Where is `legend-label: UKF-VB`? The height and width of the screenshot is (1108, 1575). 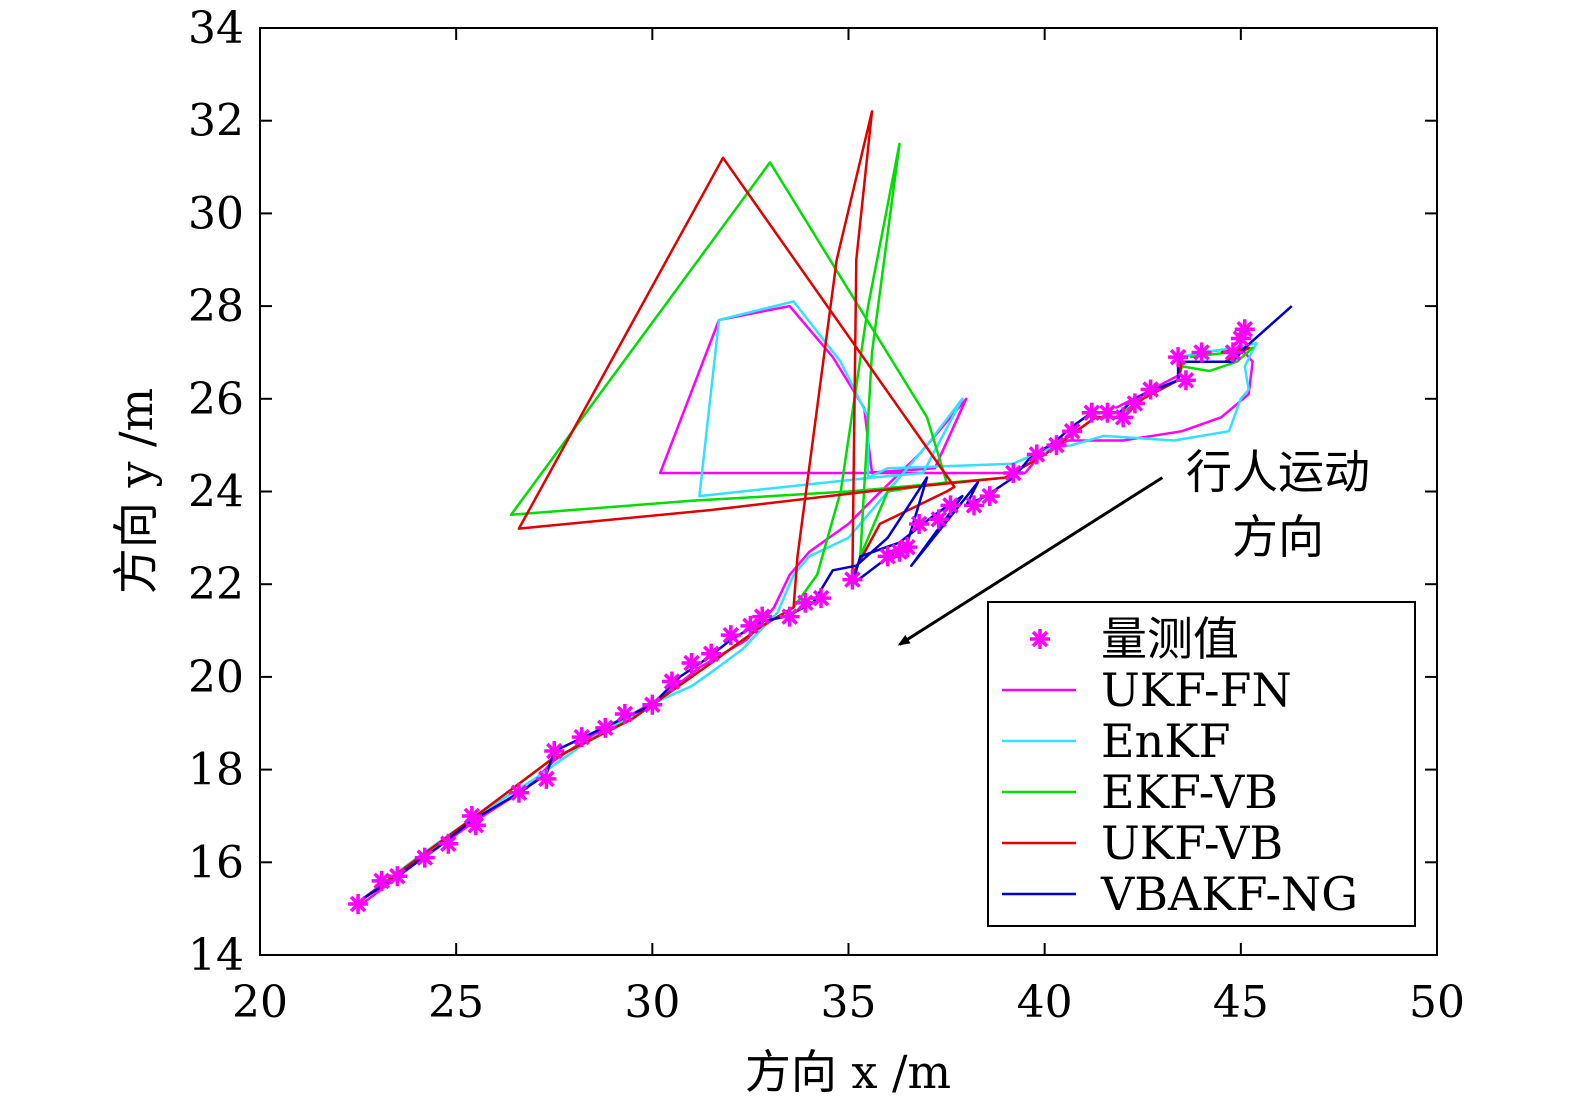 legend-label: UKF-VB is located at coordinates (1192, 843).